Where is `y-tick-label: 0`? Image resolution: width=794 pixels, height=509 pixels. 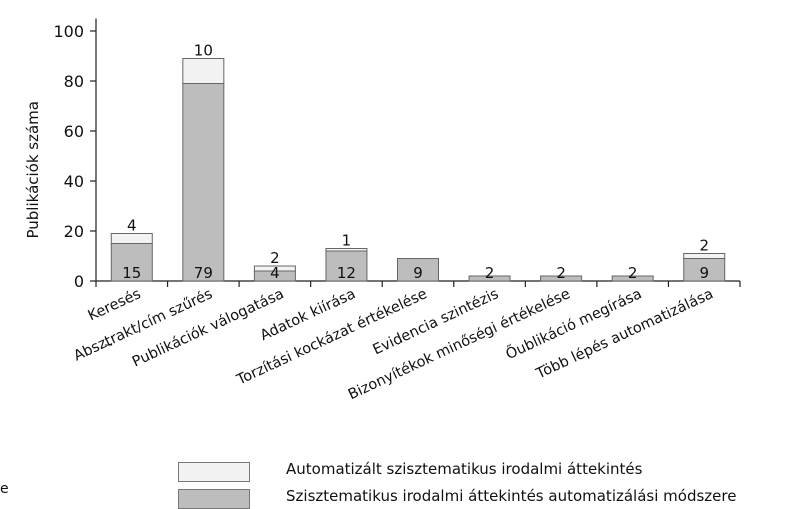 y-tick-label: 0 is located at coordinates (79, 281).